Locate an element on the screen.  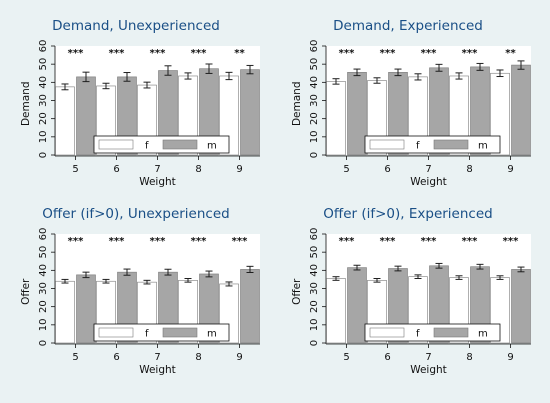
chart-title: Demand, Experienced is located at coordinates (408, 26).